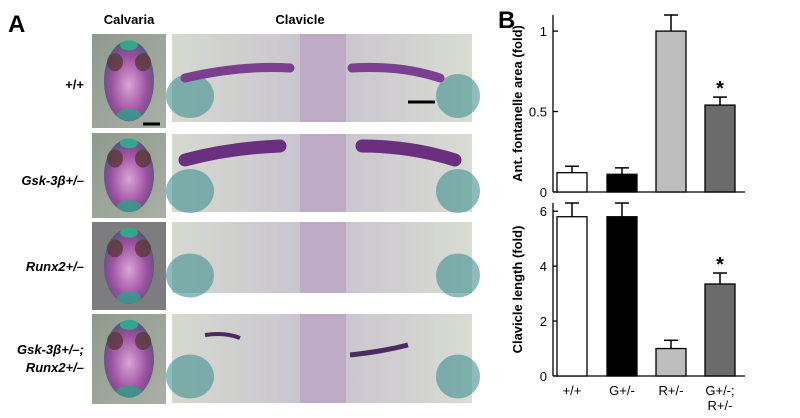  Describe the element at coordinates (543, 31) in the screenshot. I see `y-tick-label: 1` at that location.